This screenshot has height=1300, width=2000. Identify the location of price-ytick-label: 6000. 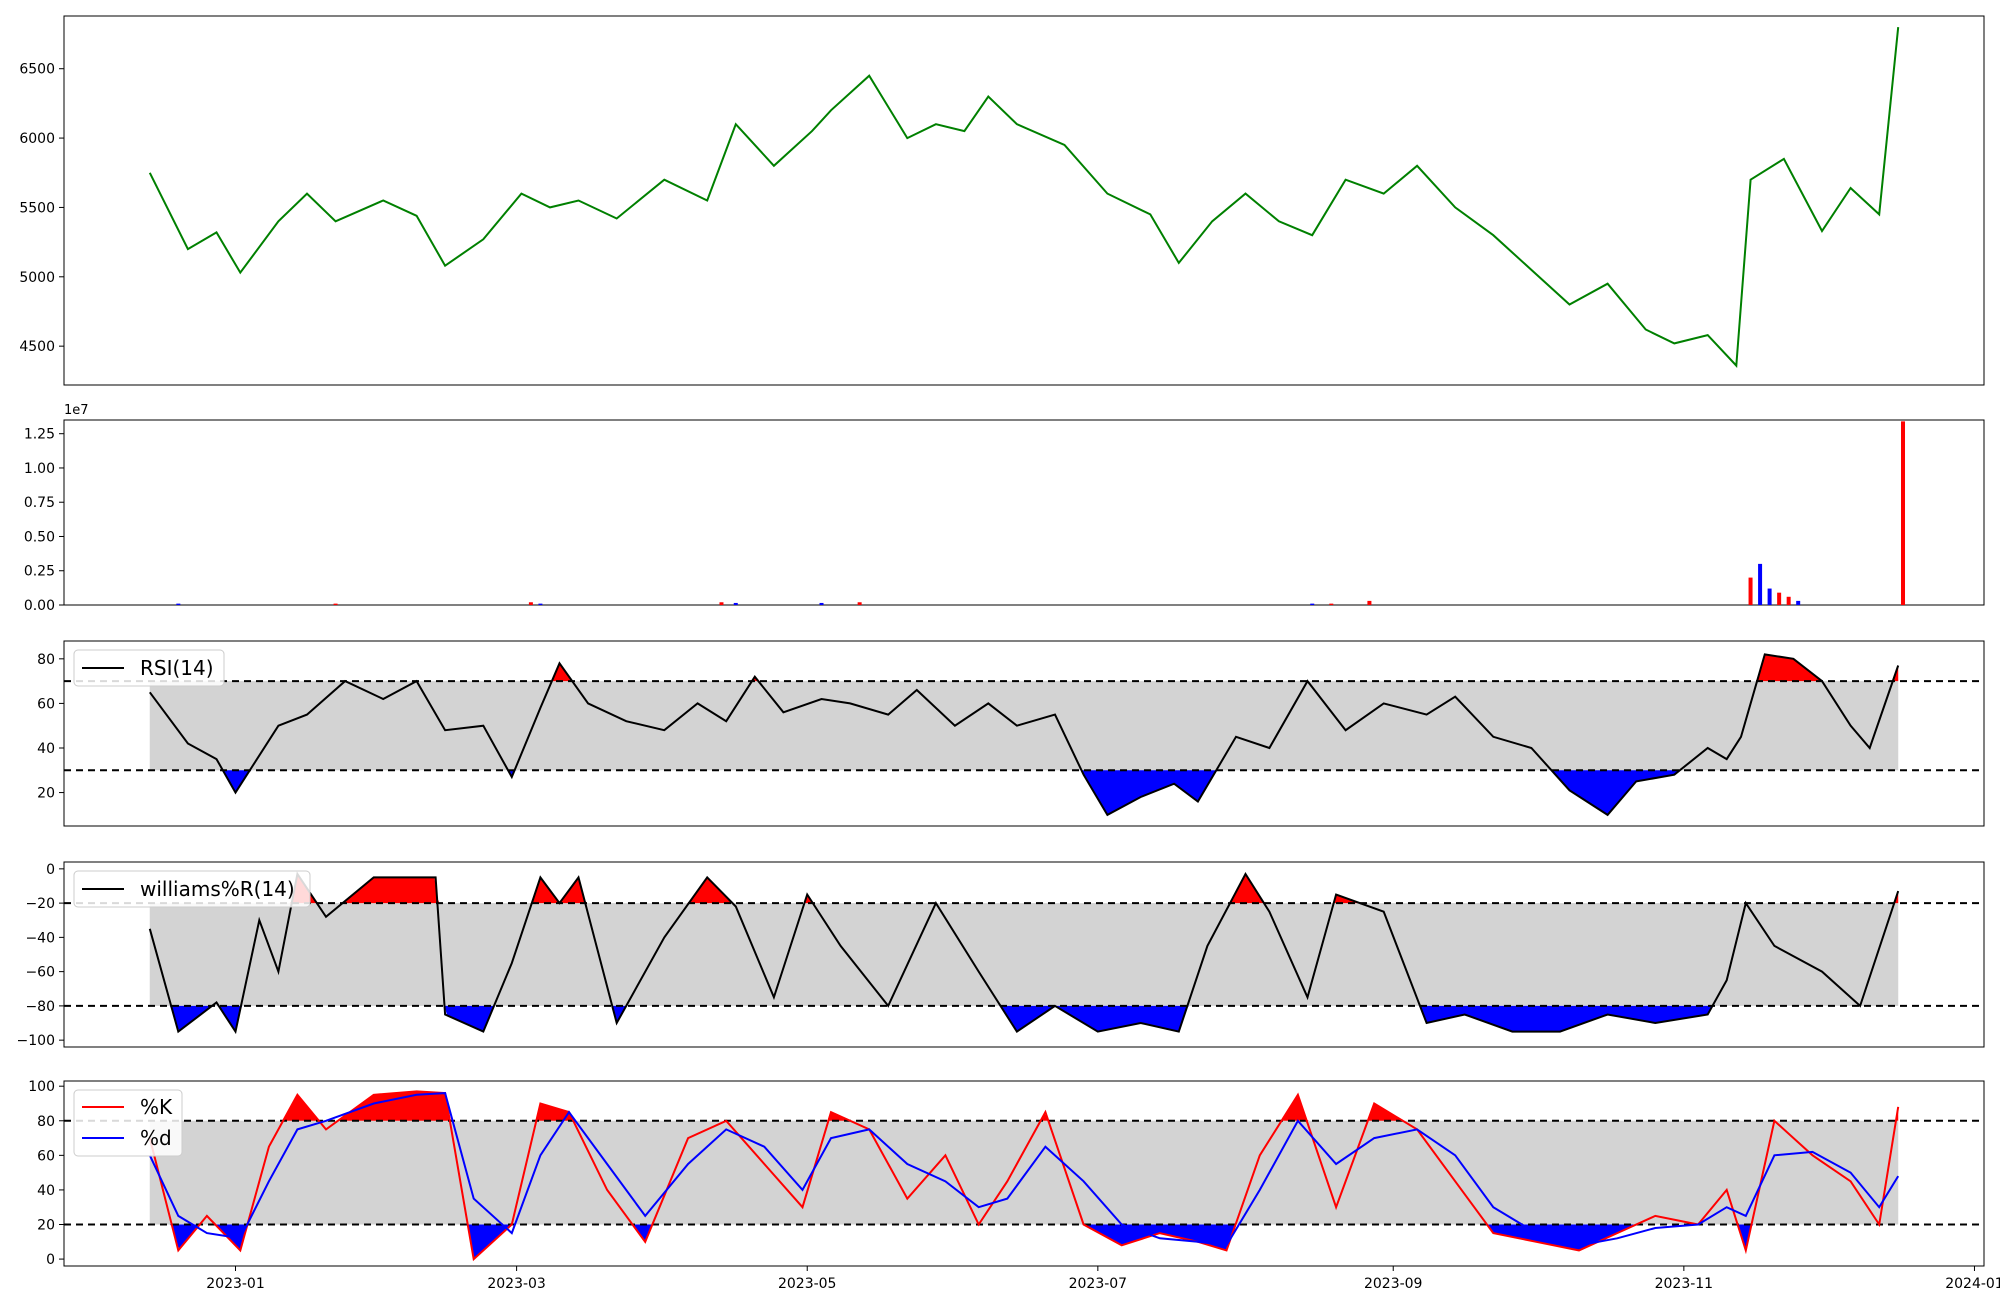
(37, 139).